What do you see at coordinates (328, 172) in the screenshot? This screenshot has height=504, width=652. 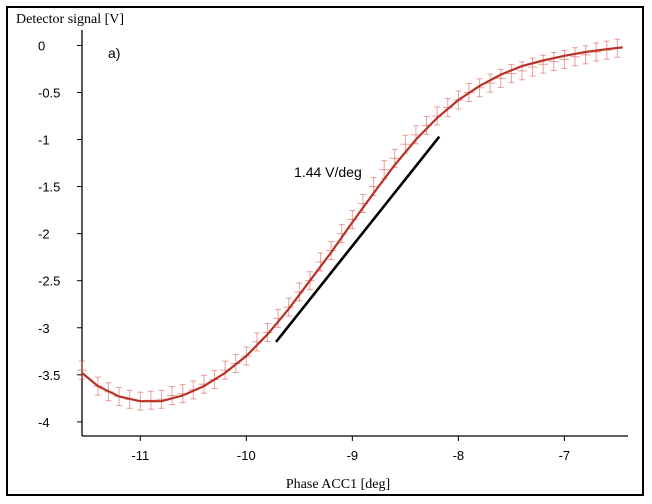 I see `slope-annotation: 1.44 V/deg` at bounding box center [328, 172].